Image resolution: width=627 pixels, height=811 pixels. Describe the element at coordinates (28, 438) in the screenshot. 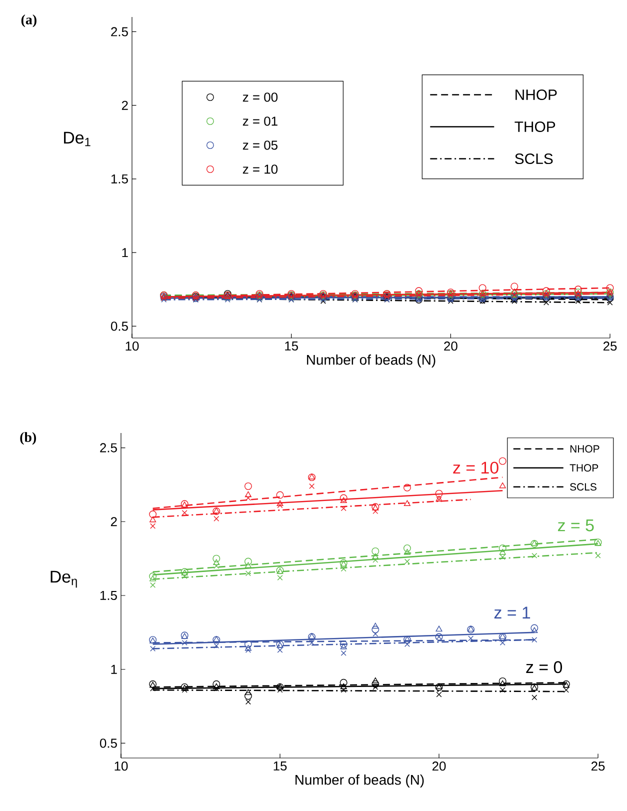

I see `chart-title: (b)` at that location.